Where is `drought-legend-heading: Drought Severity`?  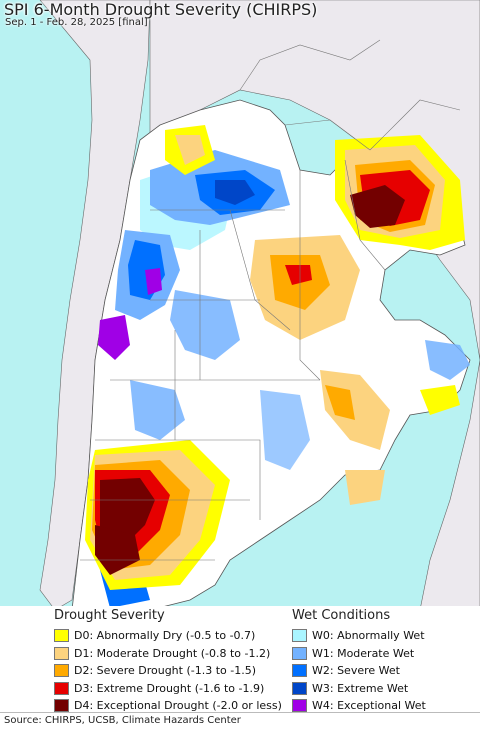 drought-legend-heading: Drought Severity is located at coordinates (109, 615).